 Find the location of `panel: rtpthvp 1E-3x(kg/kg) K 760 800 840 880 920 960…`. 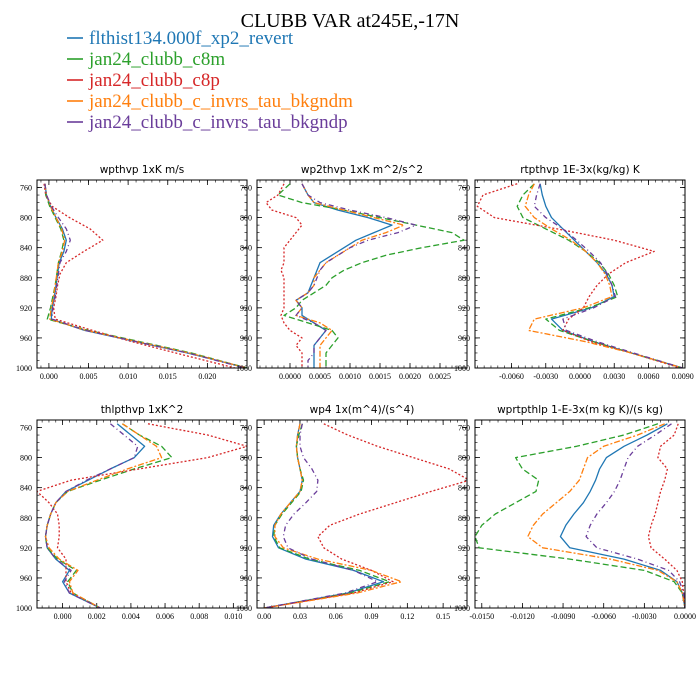

panel: rtpthvp 1E-3x(kg/kg) K 760 800 840 880 920 960… is located at coordinates (574, 272).